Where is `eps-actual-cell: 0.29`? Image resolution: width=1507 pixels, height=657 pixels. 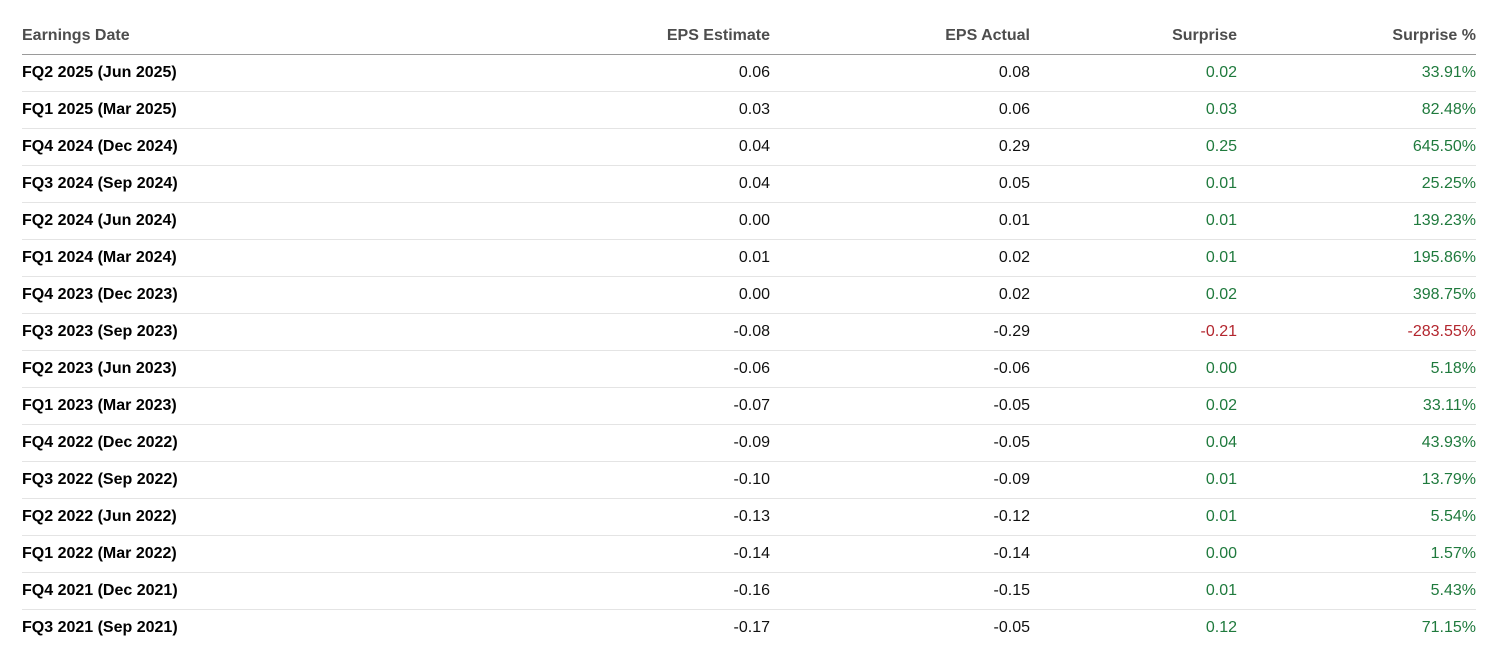
eps-actual-cell: 0.29 is located at coordinates (900, 147).